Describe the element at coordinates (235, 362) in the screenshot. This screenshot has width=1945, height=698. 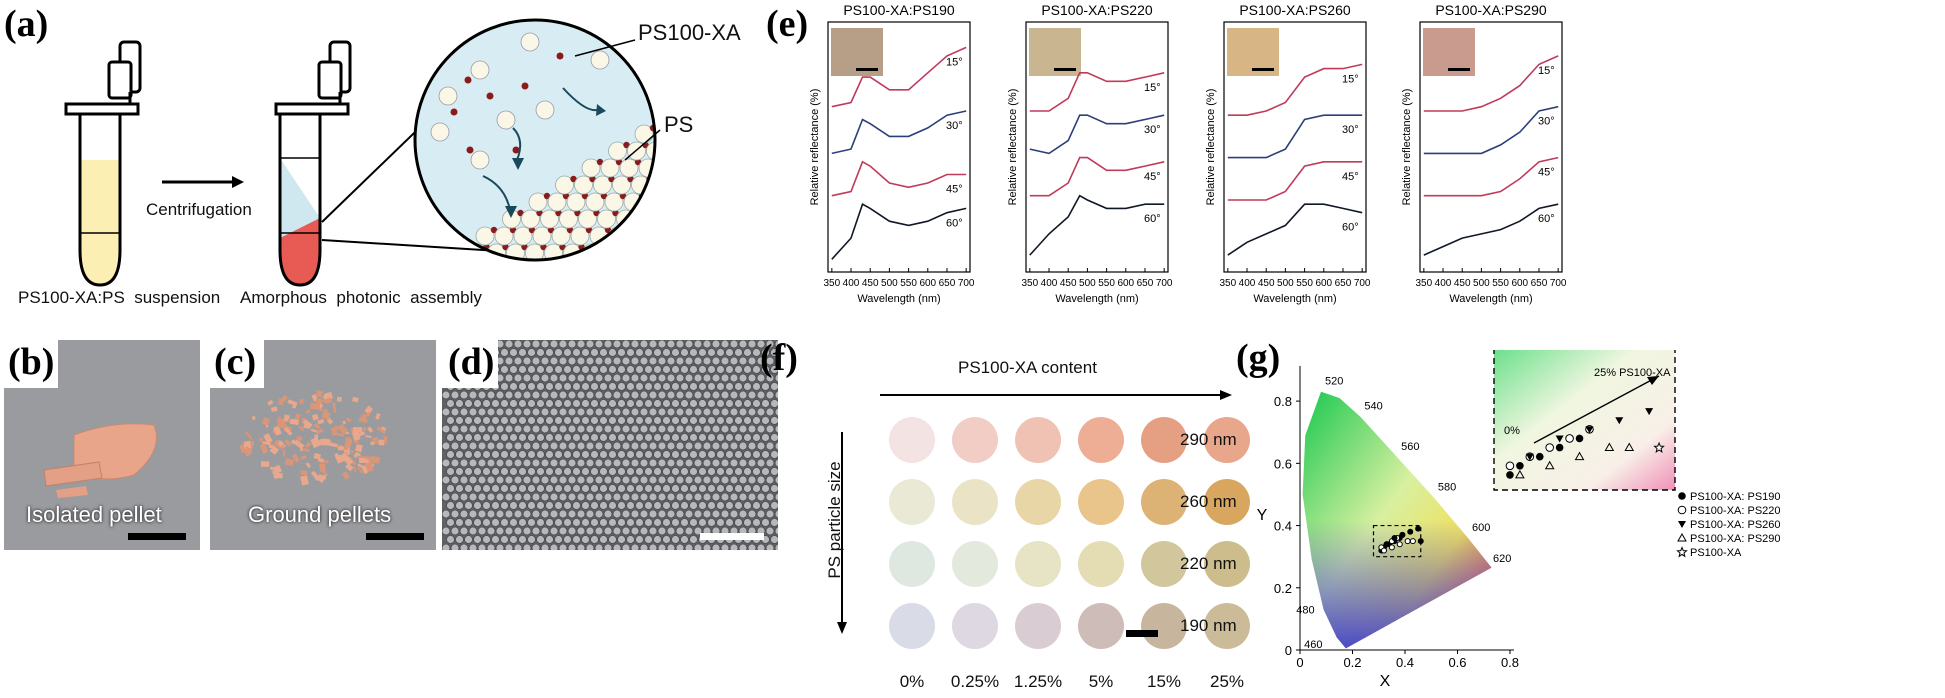
I see `panel-c-letter: (c)` at that location.